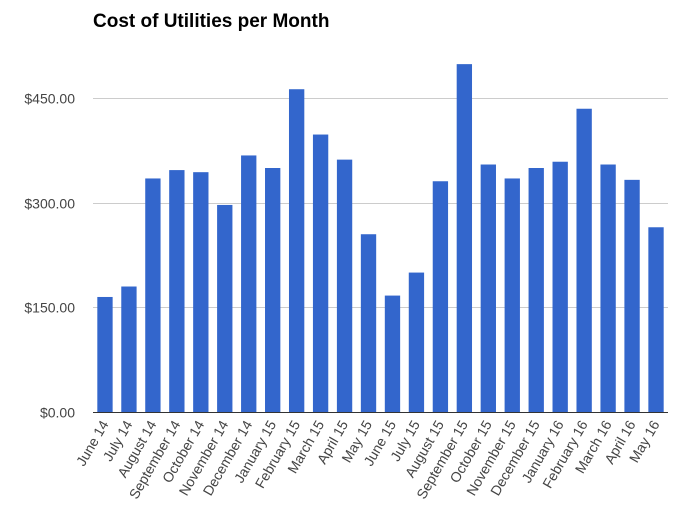 The width and height of the screenshot is (698, 523). Describe the element at coordinates (57, 413) in the screenshot. I see `y-tick-label: $0.00` at that location.